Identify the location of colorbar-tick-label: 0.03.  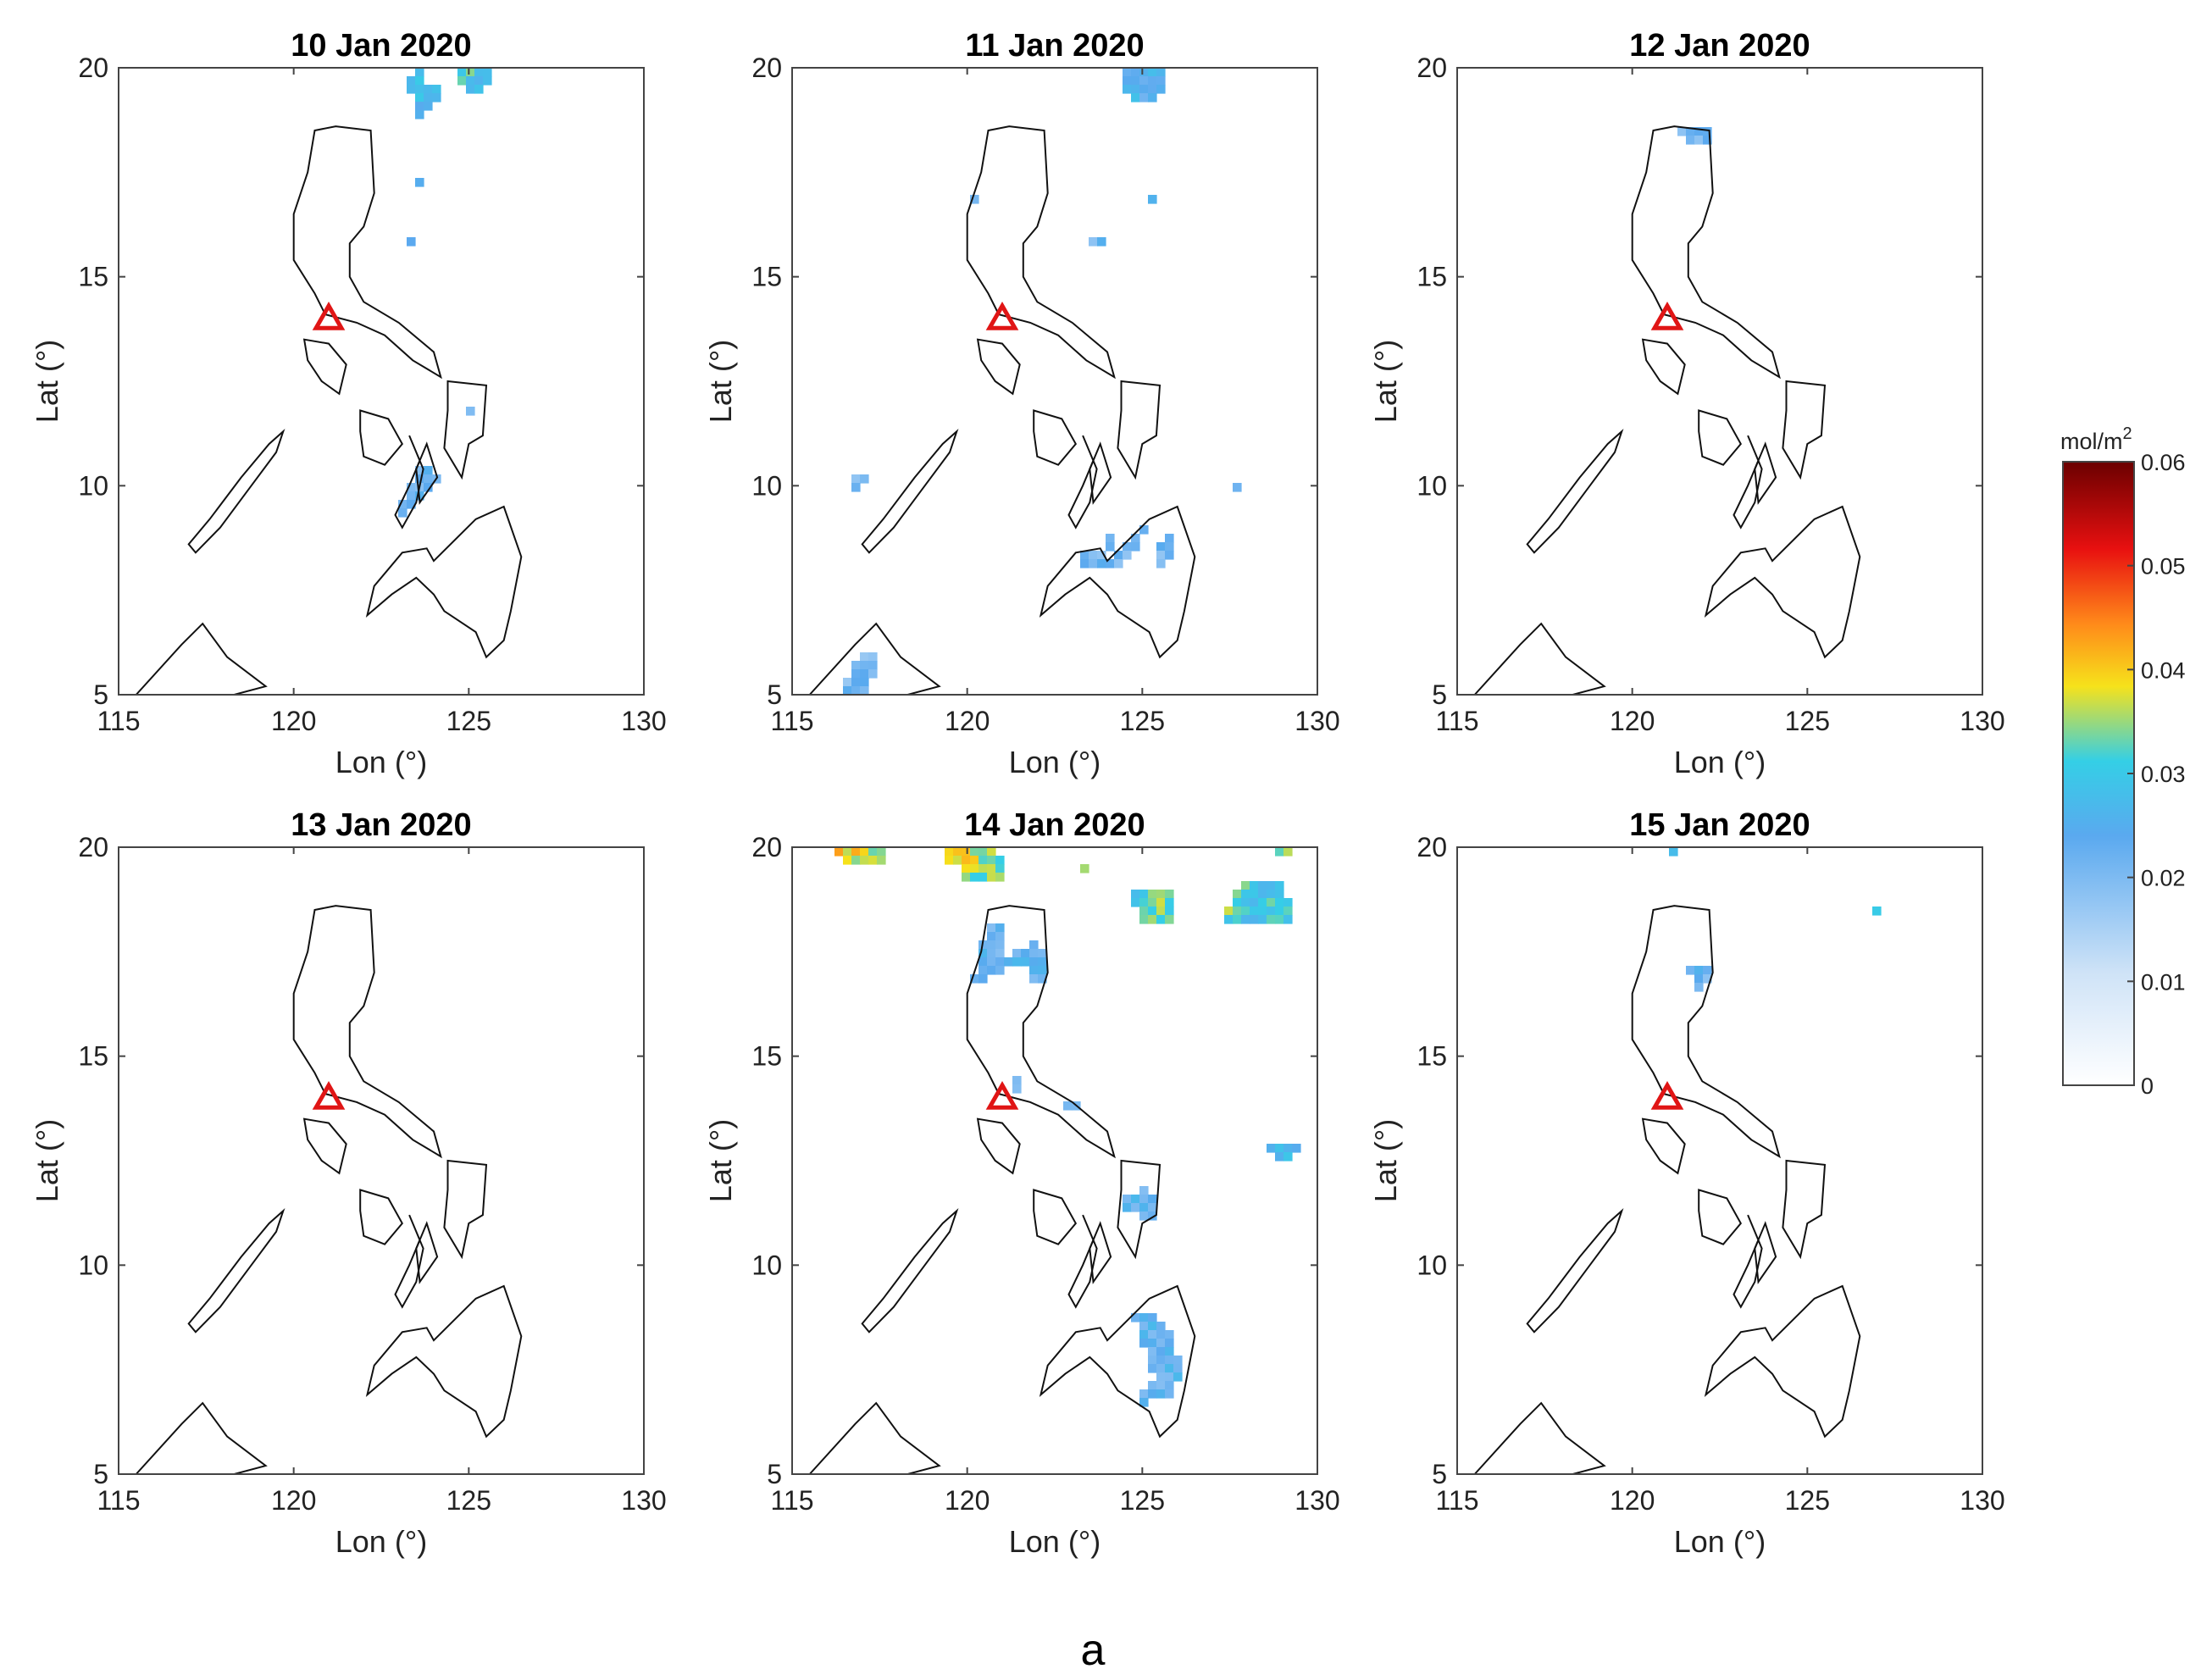
(2163, 774).